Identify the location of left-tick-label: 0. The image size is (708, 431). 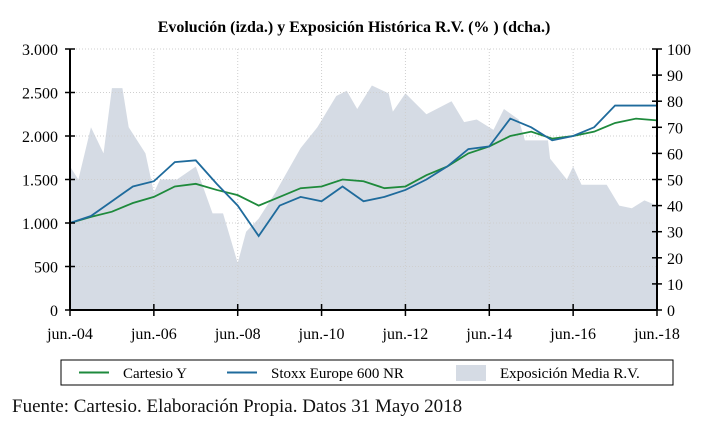
(54, 311).